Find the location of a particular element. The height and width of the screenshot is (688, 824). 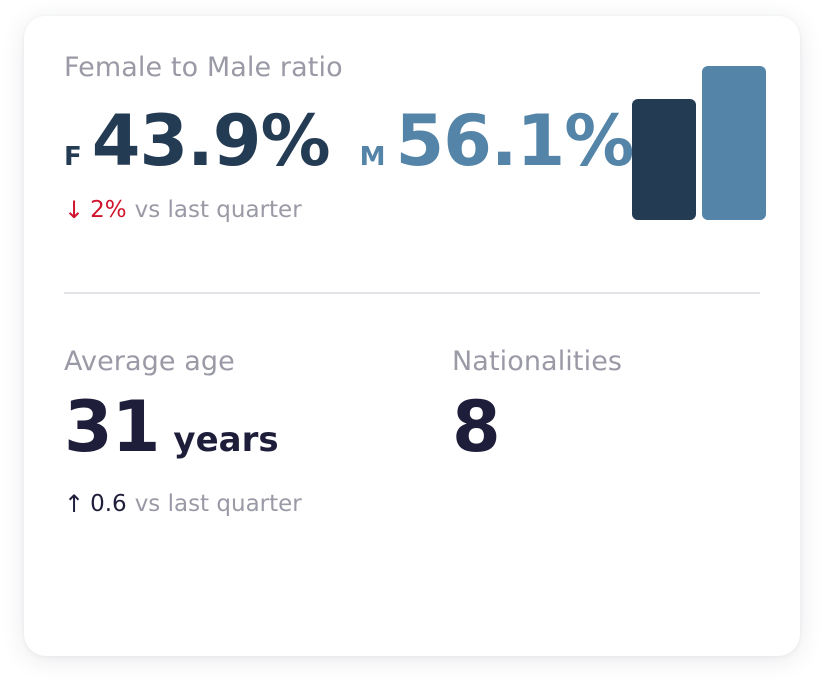

ratio-change: ↓ 2% vs last quarter is located at coordinates (183, 210).